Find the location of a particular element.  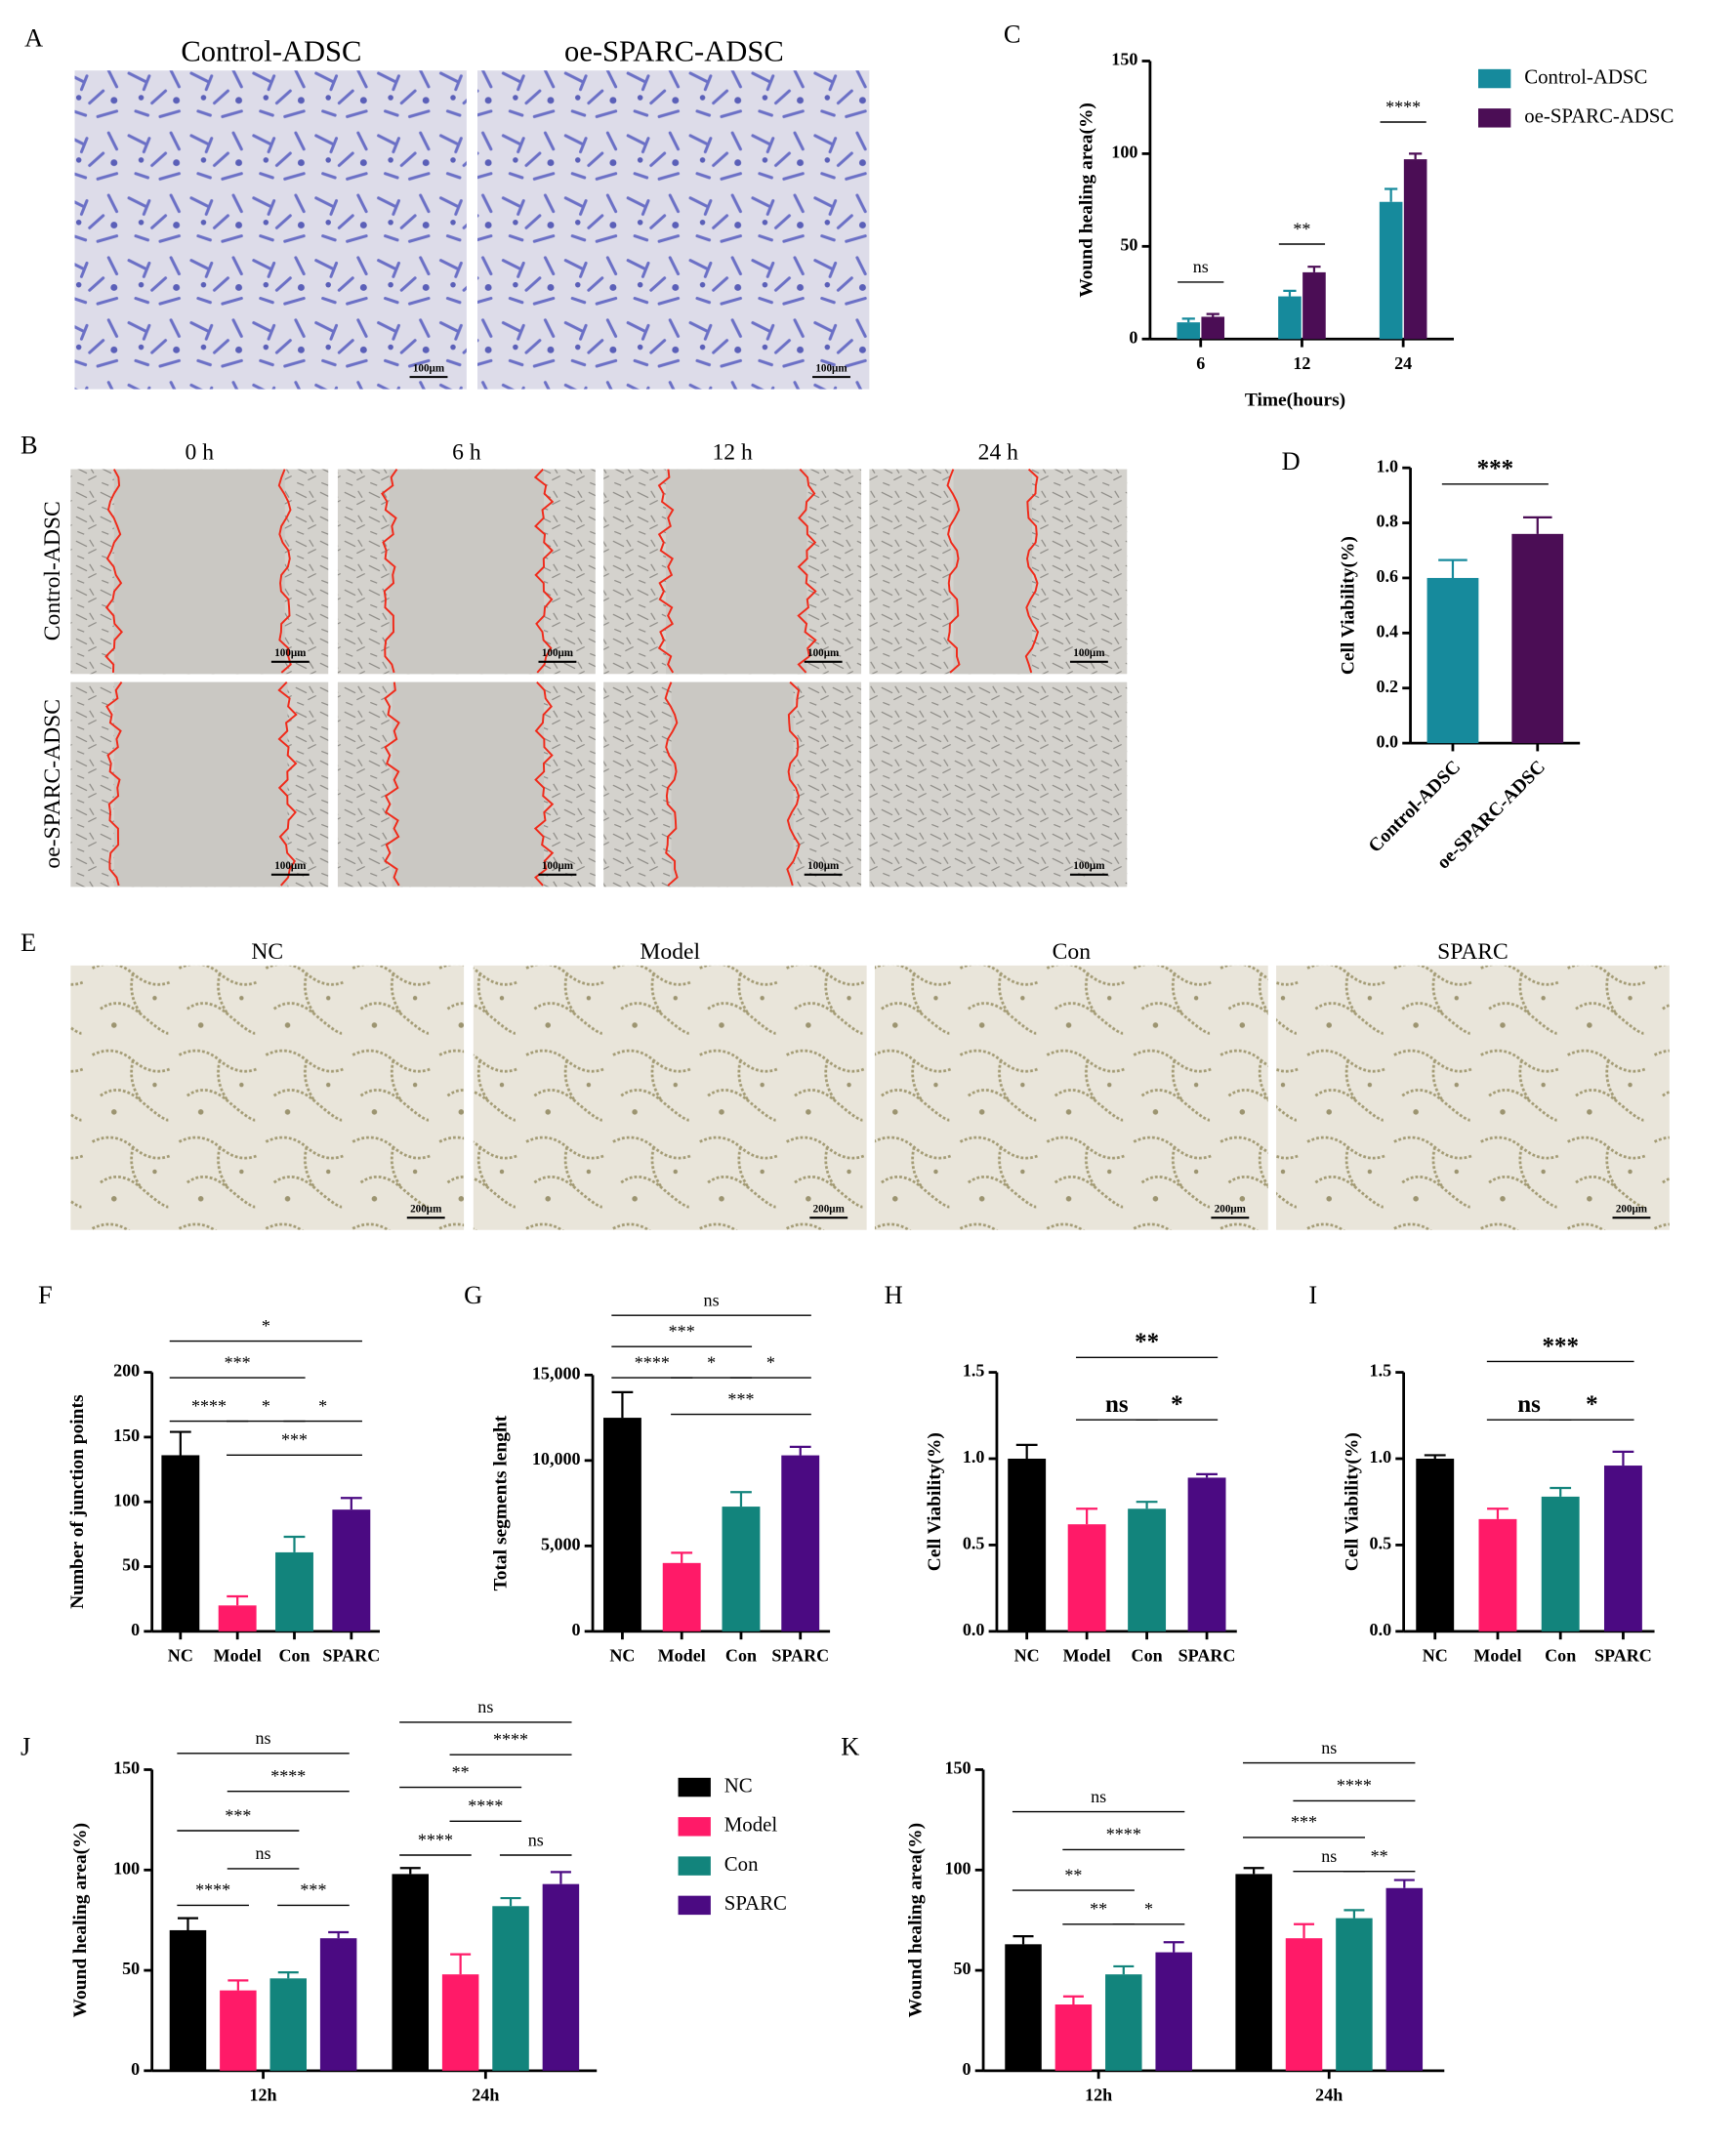

y-axis-label: Wound healing area(%) is located at coordinates (1086, 200).